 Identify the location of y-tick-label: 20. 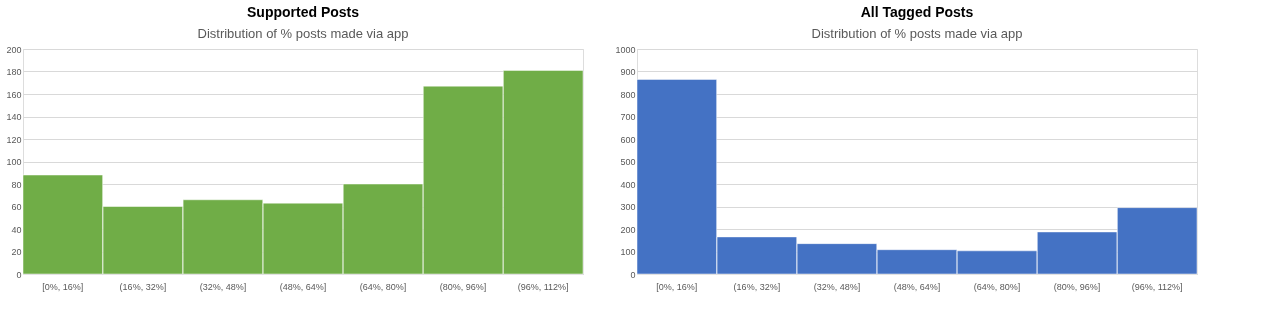
(16, 252).